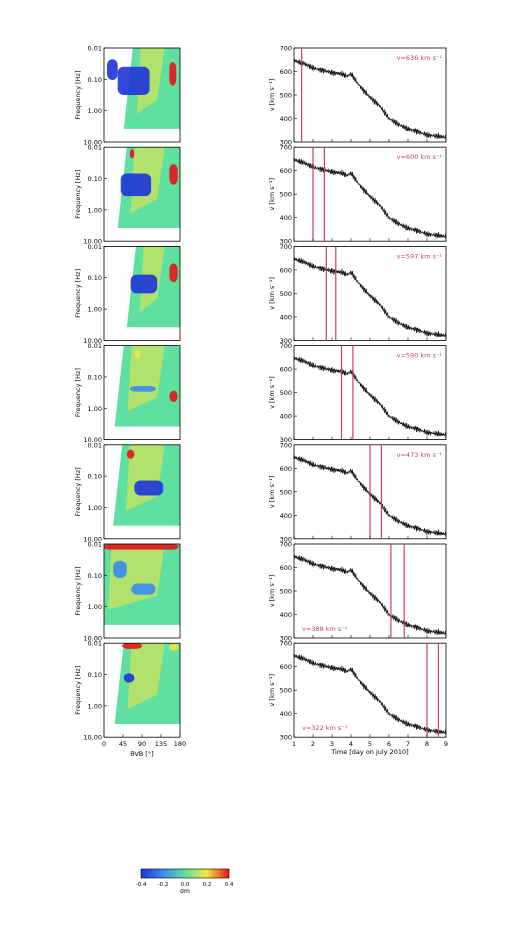  What do you see at coordinates (357, 393) in the screenshot?
I see `speed-panel: 300 400 500 600 700 v [km s⁻¹] v=590 km s⁻¹` at bounding box center [357, 393].